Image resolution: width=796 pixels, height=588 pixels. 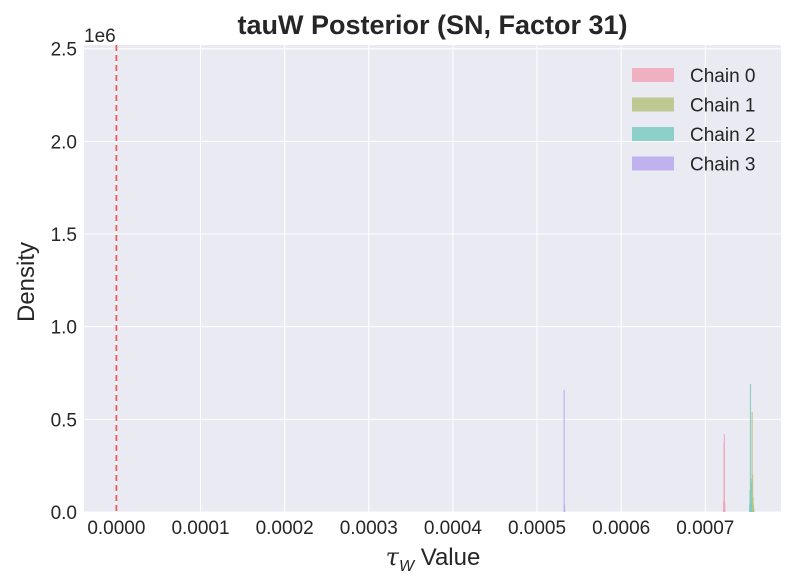 I want to click on x-axis-label-suffix: Value, so click(x=447, y=557).